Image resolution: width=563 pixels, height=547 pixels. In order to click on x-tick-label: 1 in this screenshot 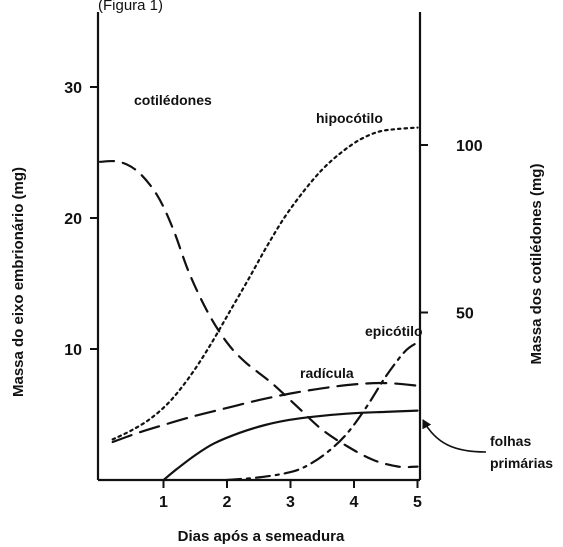, I will do `click(163, 502)`.